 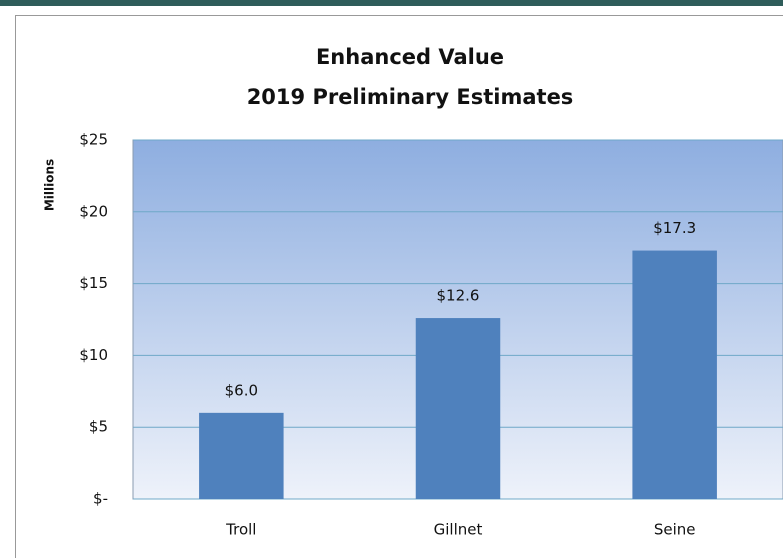 I want to click on chart-title: Enhanced Value, so click(x=410, y=57).